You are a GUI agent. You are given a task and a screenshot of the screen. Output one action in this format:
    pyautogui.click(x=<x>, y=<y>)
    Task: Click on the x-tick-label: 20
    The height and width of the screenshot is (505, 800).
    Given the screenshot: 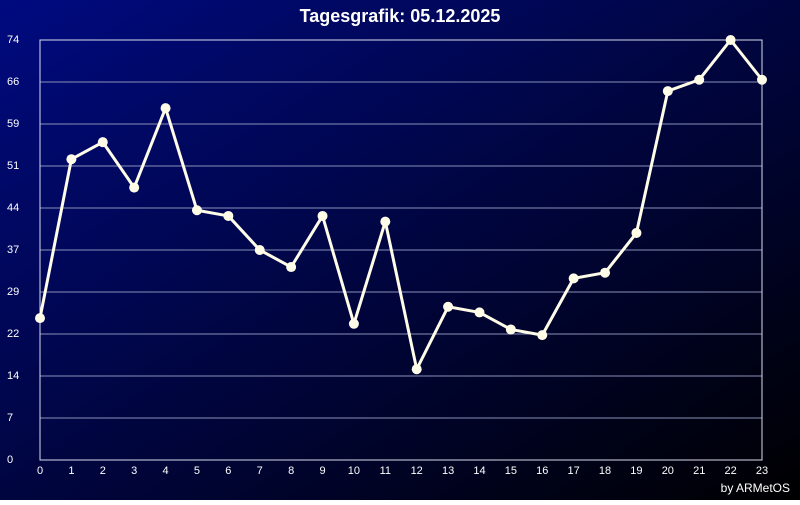 What is the action you would take?
    pyautogui.click(x=668, y=471)
    